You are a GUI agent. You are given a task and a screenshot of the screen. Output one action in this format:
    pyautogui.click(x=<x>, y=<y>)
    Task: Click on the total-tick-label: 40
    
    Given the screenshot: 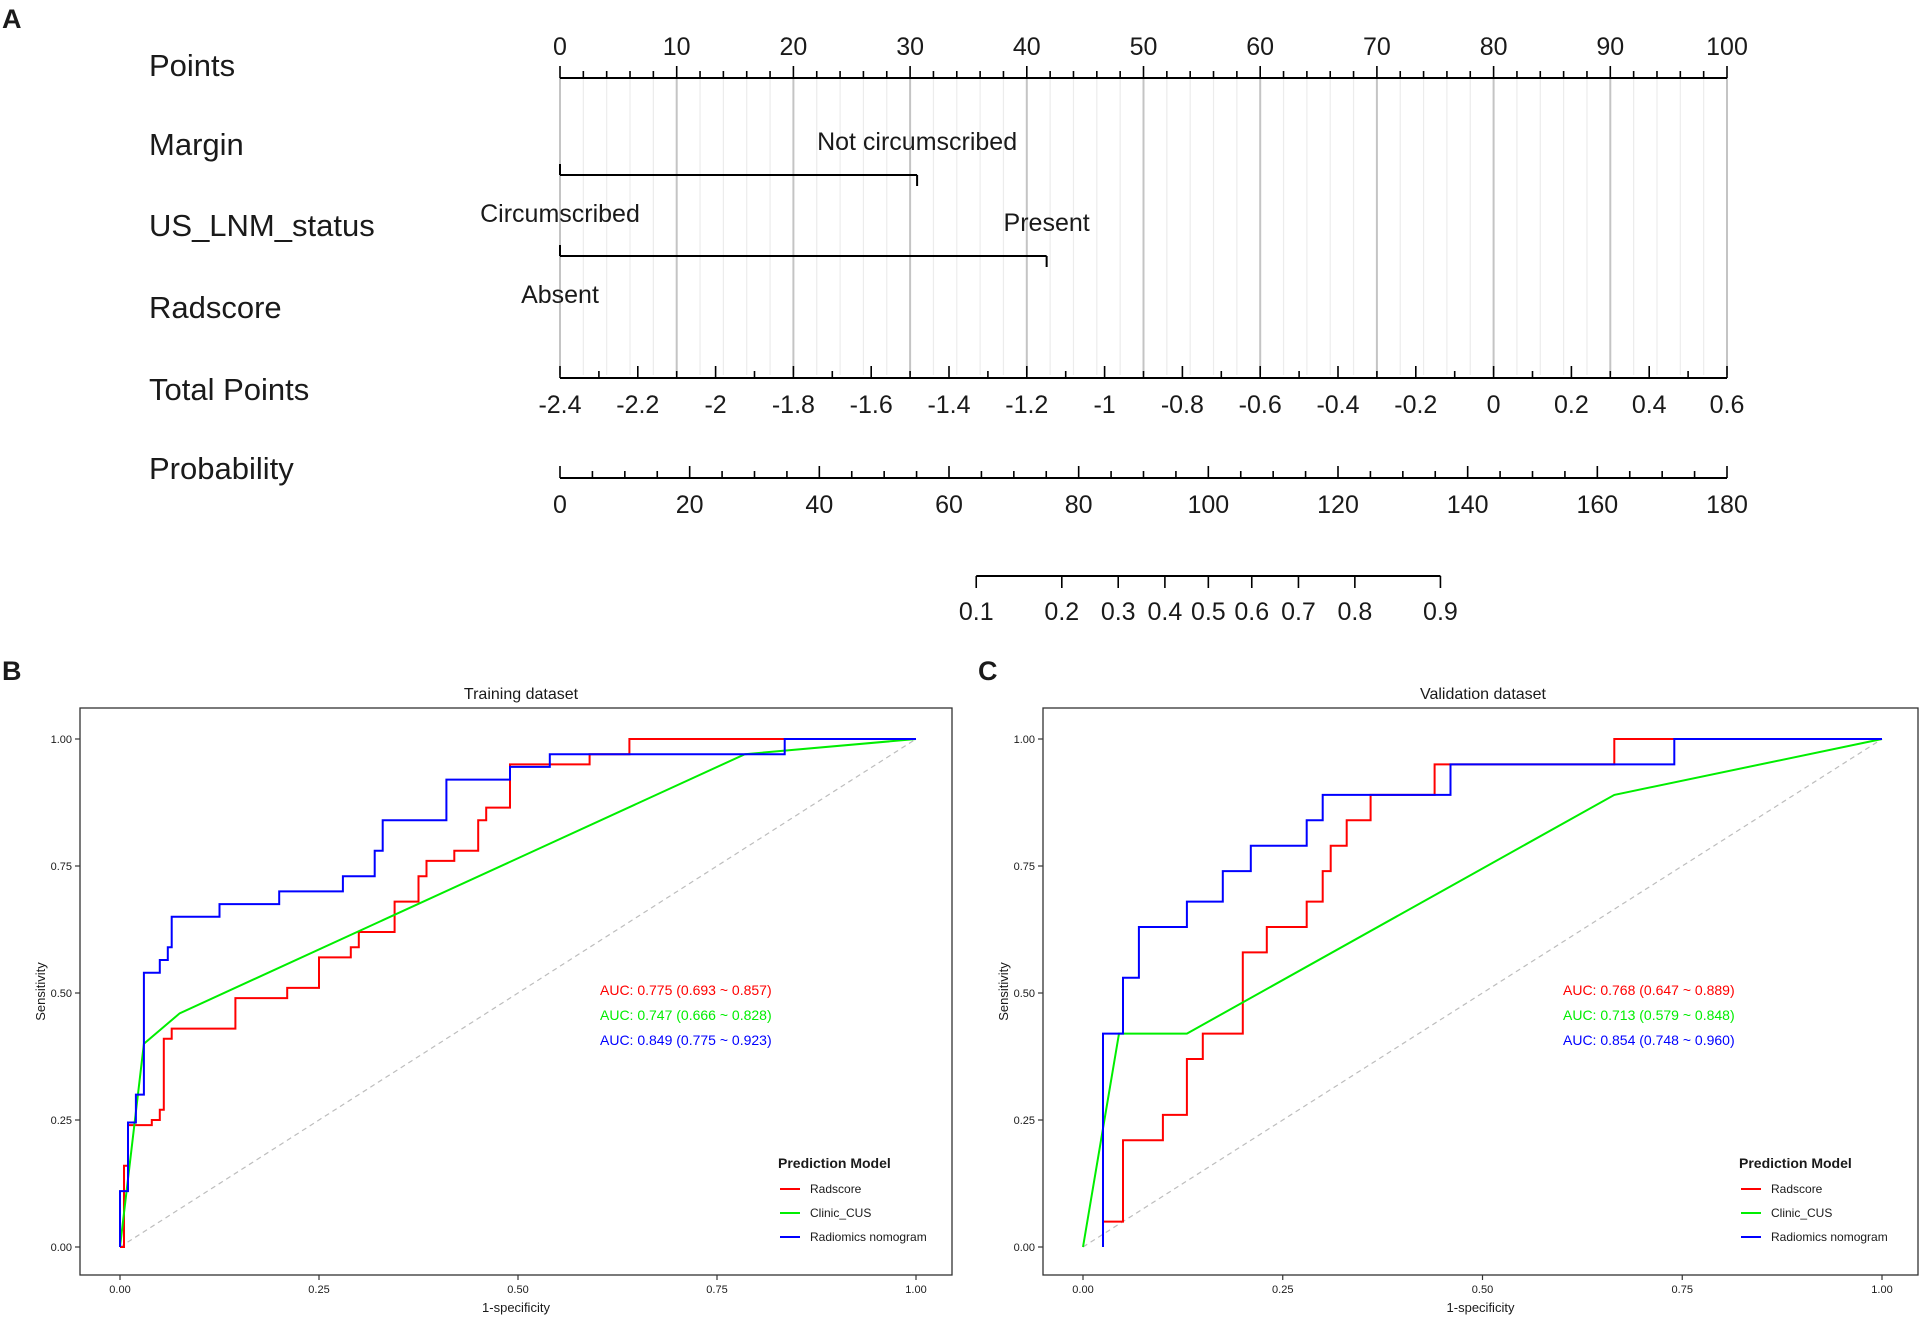 What is the action you would take?
    pyautogui.click(x=819, y=505)
    